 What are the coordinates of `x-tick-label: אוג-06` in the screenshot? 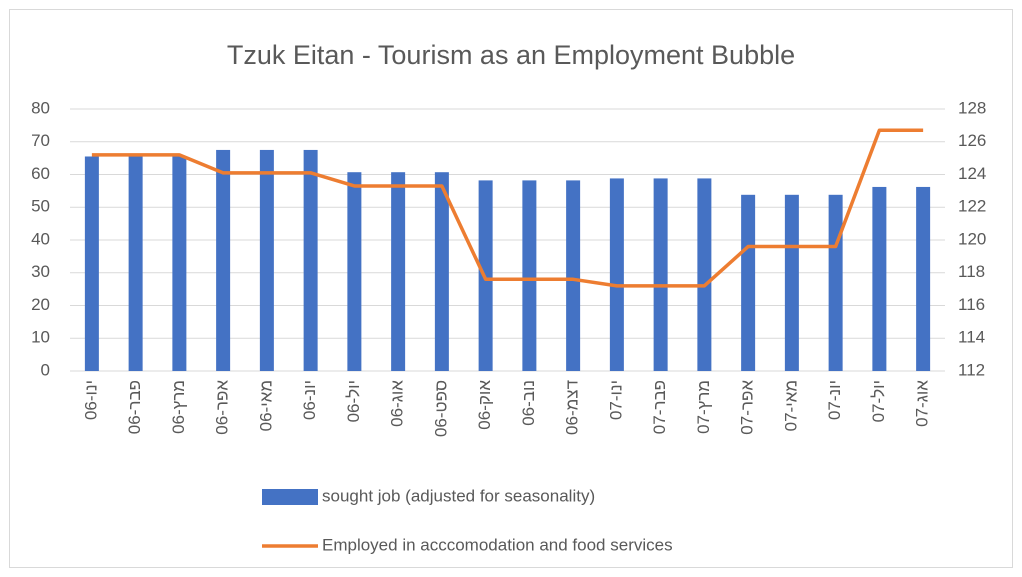 It's located at (397, 403).